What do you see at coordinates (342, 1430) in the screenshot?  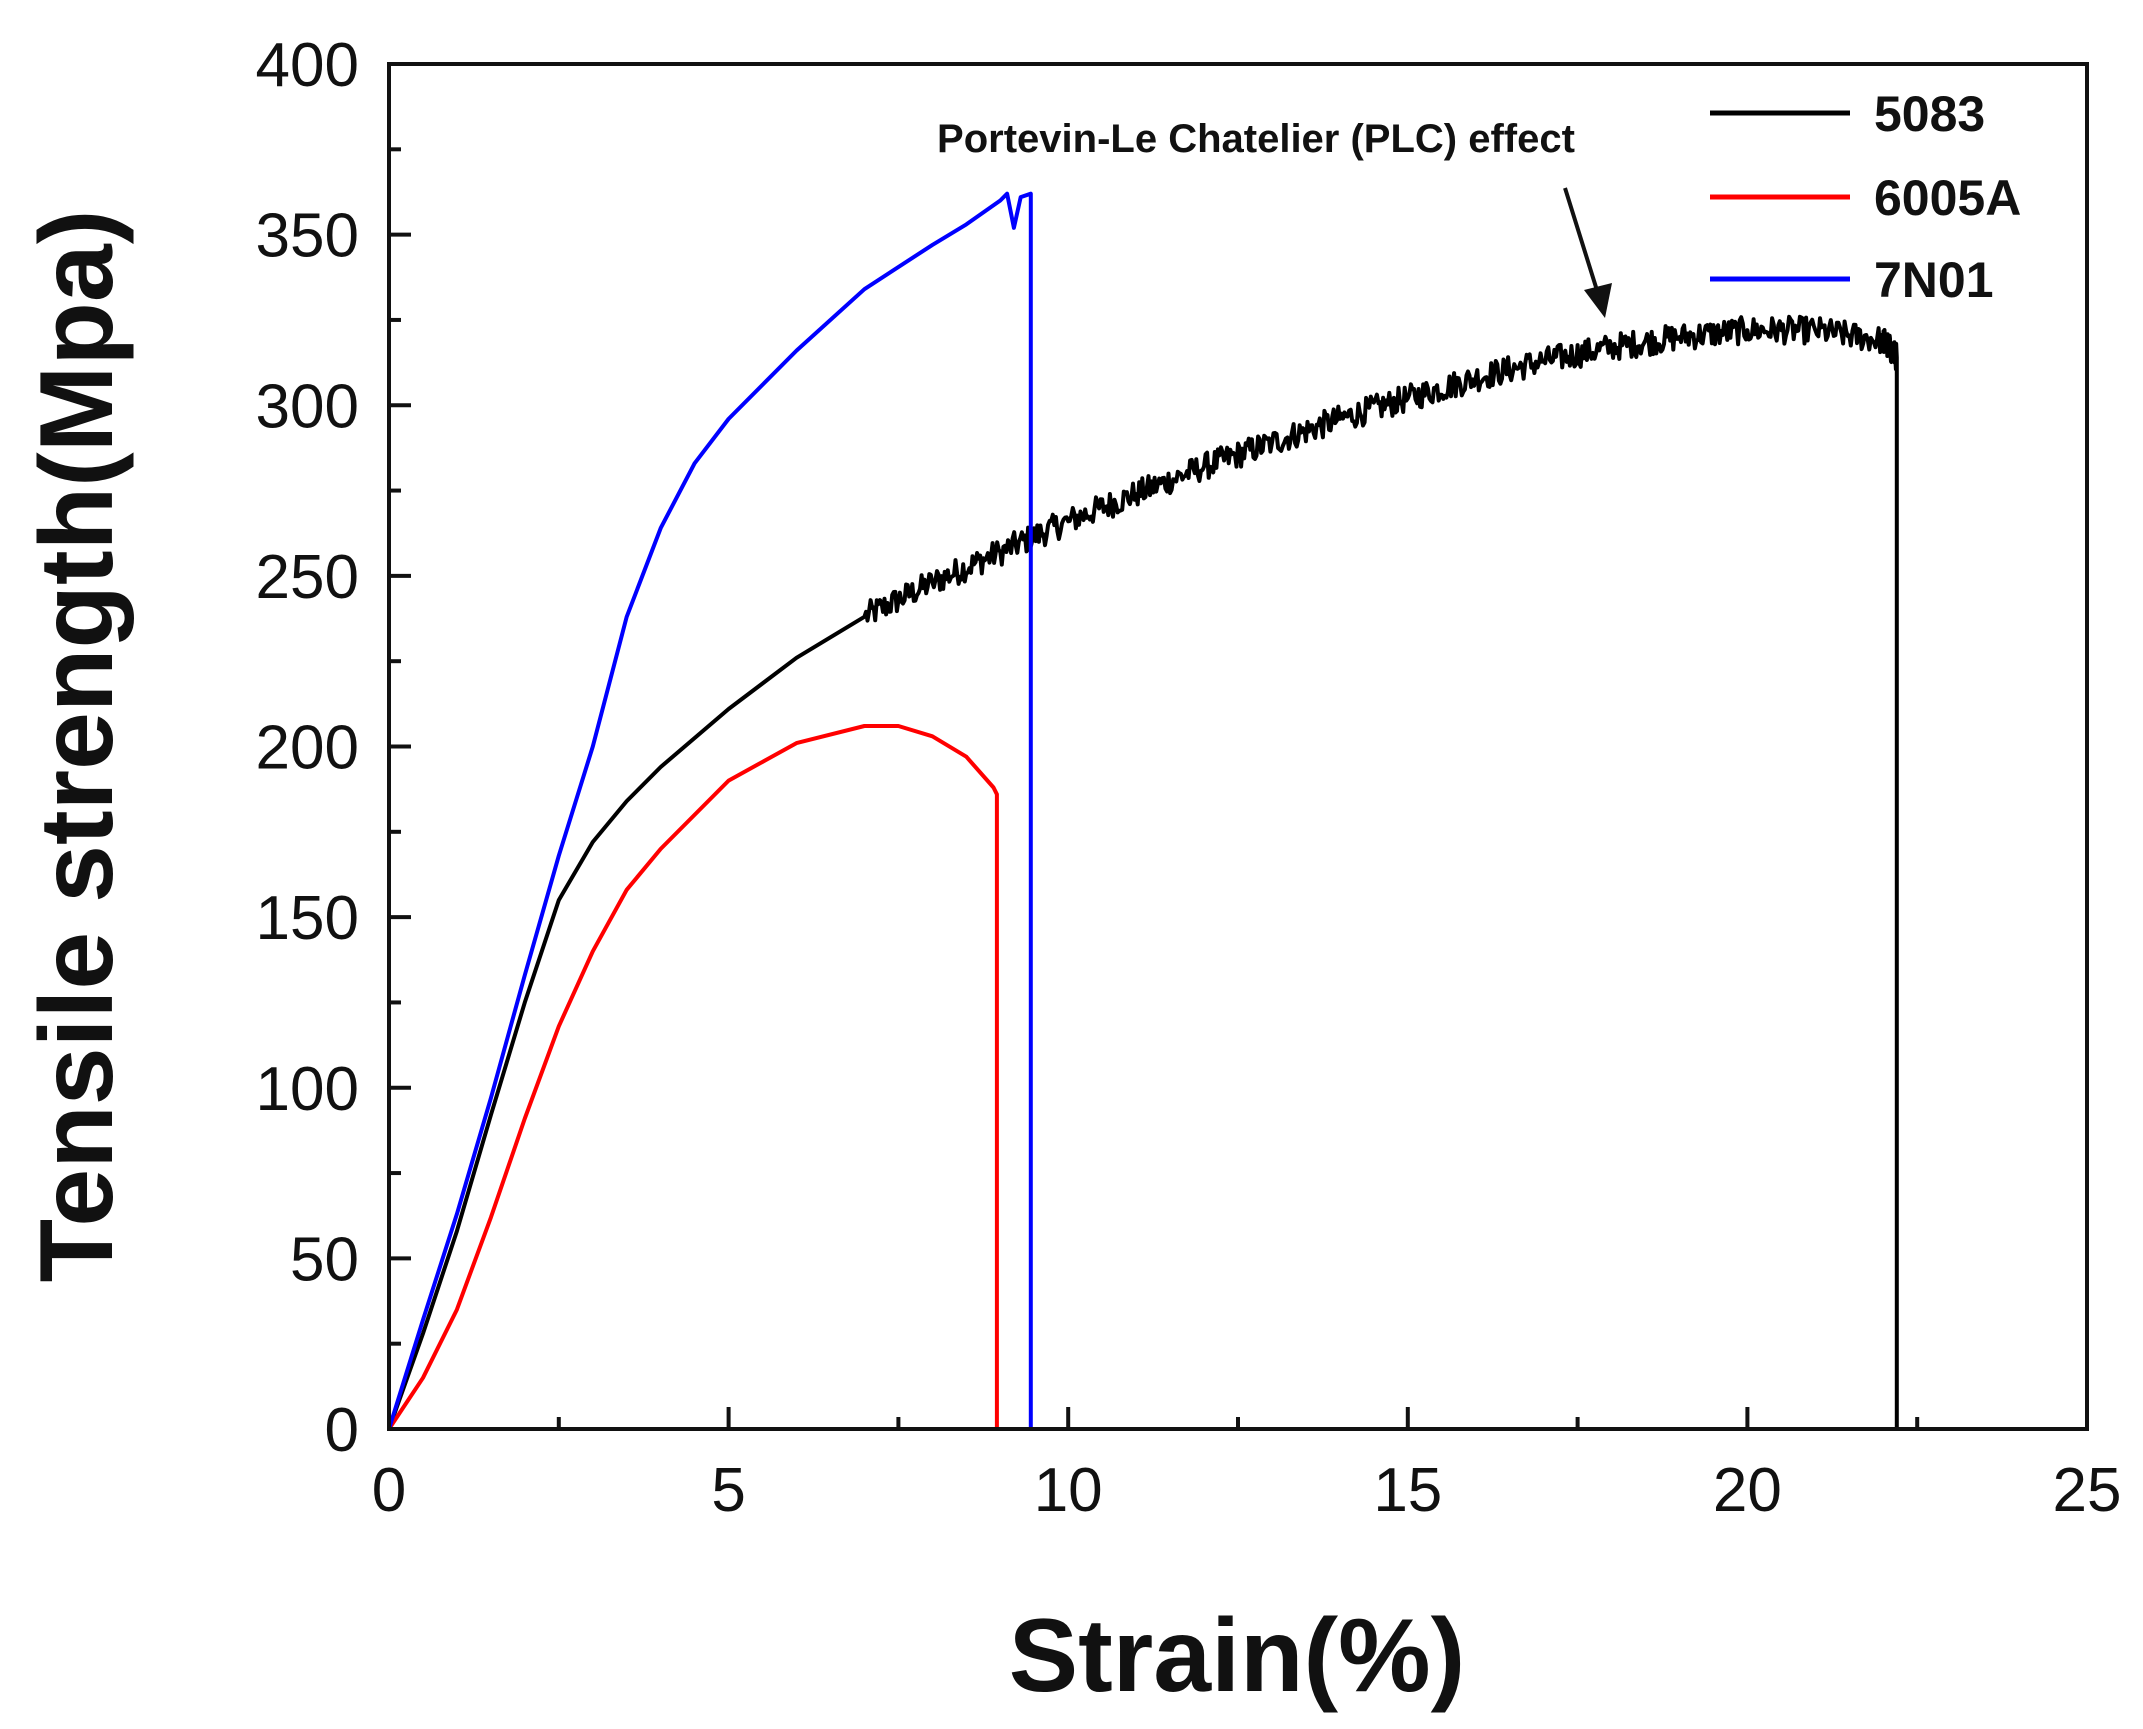 I see `y-tick-label-0: 0` at bounding box center [342, 1430].